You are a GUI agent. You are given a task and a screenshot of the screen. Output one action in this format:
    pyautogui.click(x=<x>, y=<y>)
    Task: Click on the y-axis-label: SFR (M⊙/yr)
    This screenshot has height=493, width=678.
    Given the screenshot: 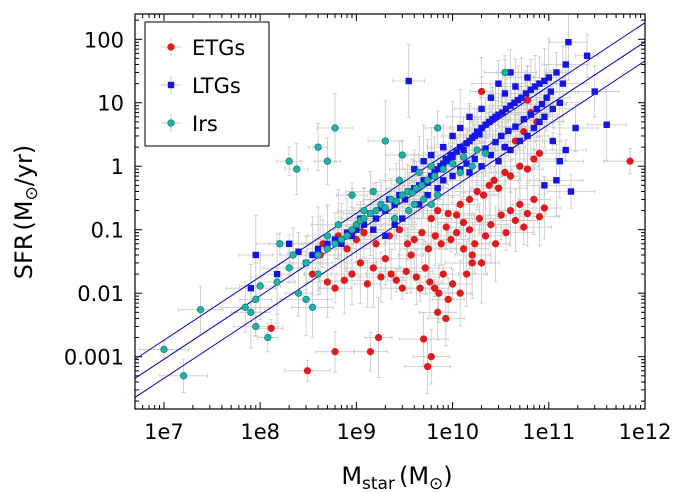 What is the action you would take?
    pyautogui.click(x=26, y=212)
    